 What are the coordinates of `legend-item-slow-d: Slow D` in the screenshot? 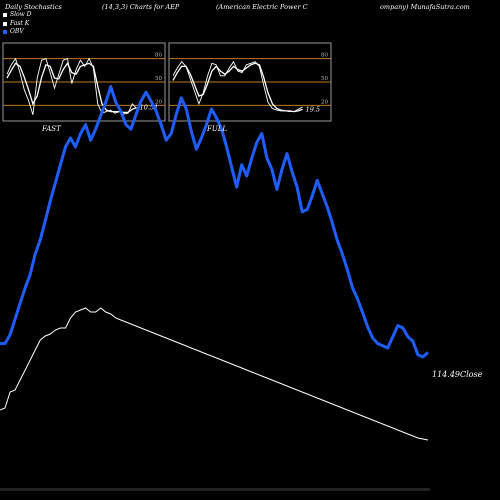 It's located at (17, 15).